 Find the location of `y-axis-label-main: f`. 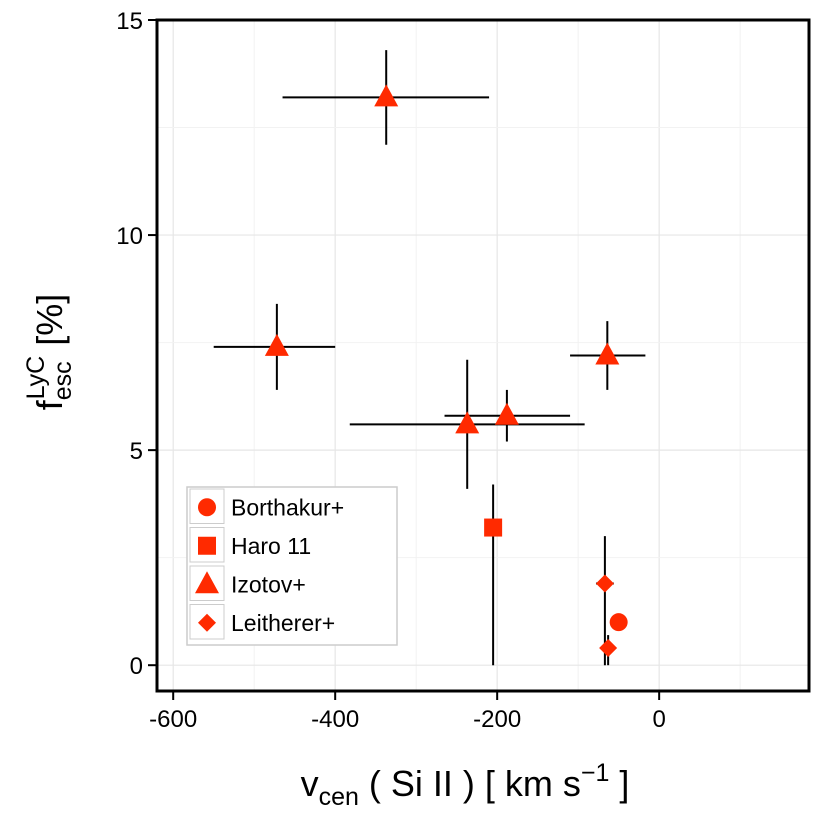

y-axis-label-main: f is located at coordinates (49, 404).